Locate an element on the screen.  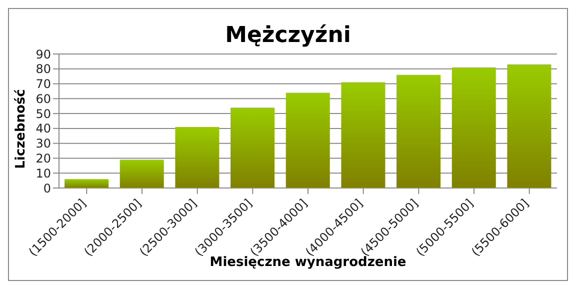
y-axis-title: Liczebność is located at coordinates (21, 129).